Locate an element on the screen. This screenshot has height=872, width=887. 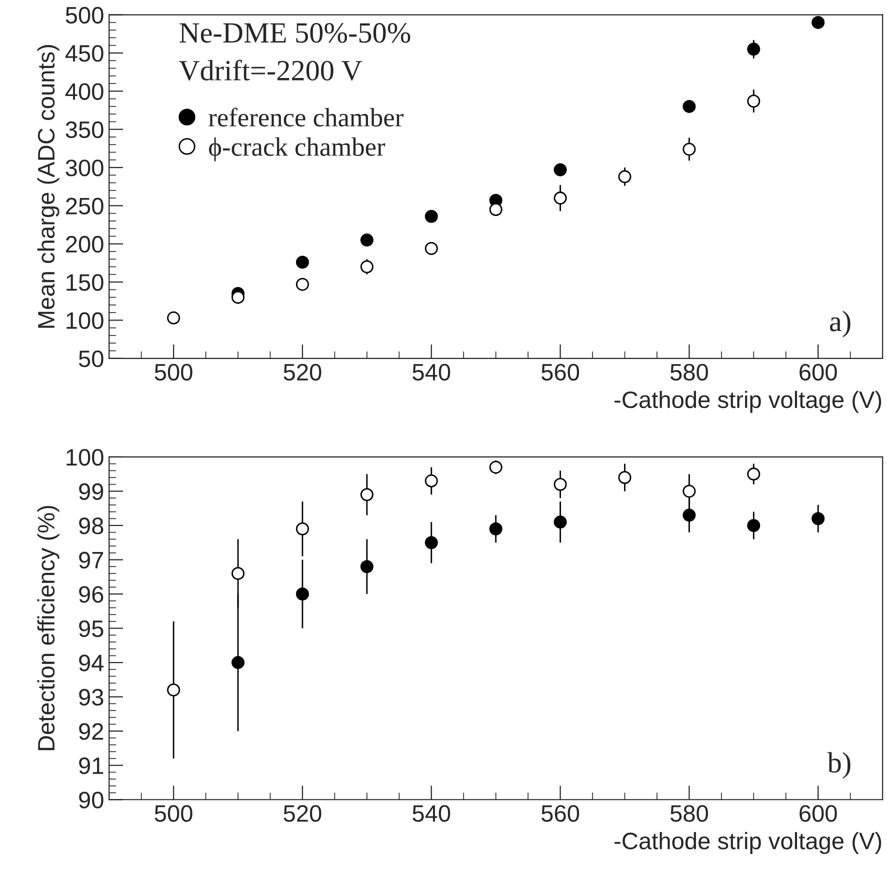
y-tick-label: 50 is located at coordinates (91, 359).